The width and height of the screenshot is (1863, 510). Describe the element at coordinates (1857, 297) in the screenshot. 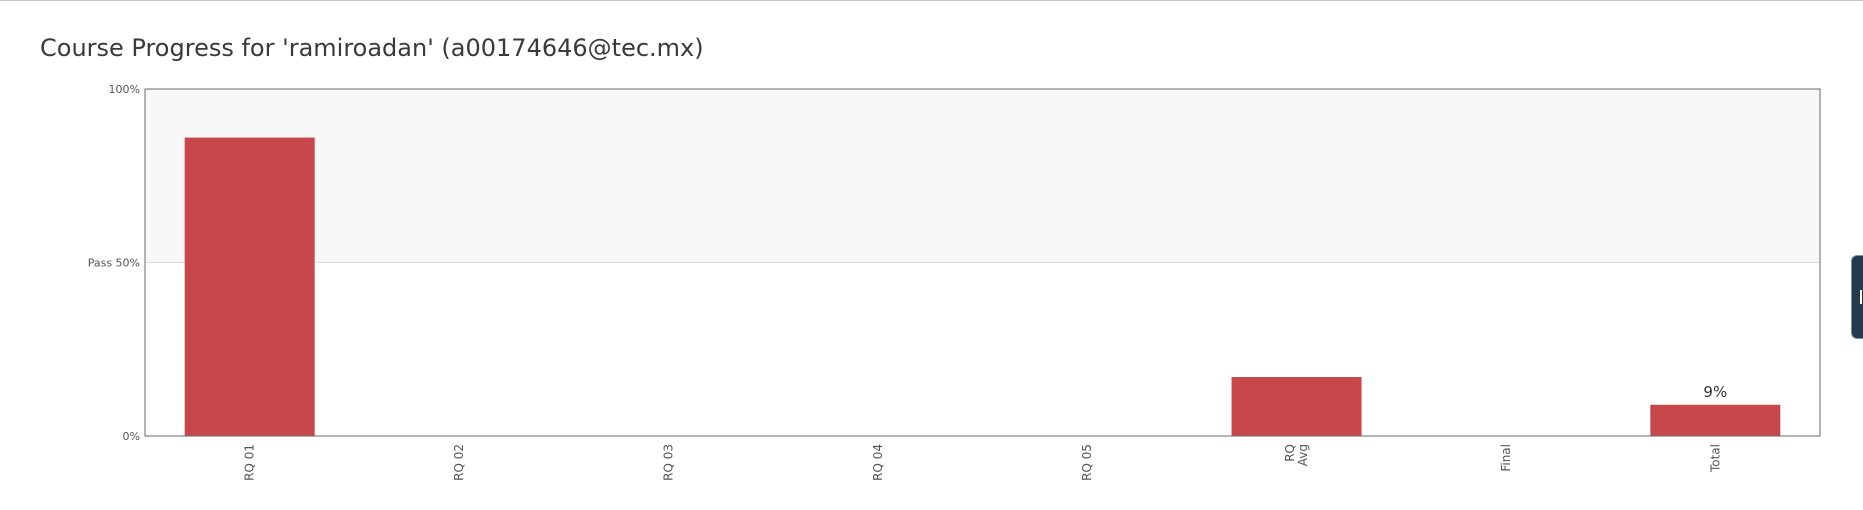

I see `side-panel-tab` at that location.